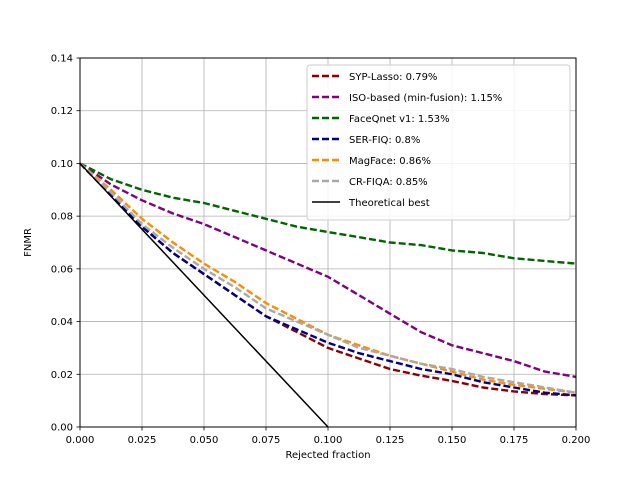 The height and width of the screenshot is (480, 640). What do you see at coordinates (384, 140) in the screenshot?
I see `legend-label: SER-FIQ: 0.8%` at bounding box center [384, 140].